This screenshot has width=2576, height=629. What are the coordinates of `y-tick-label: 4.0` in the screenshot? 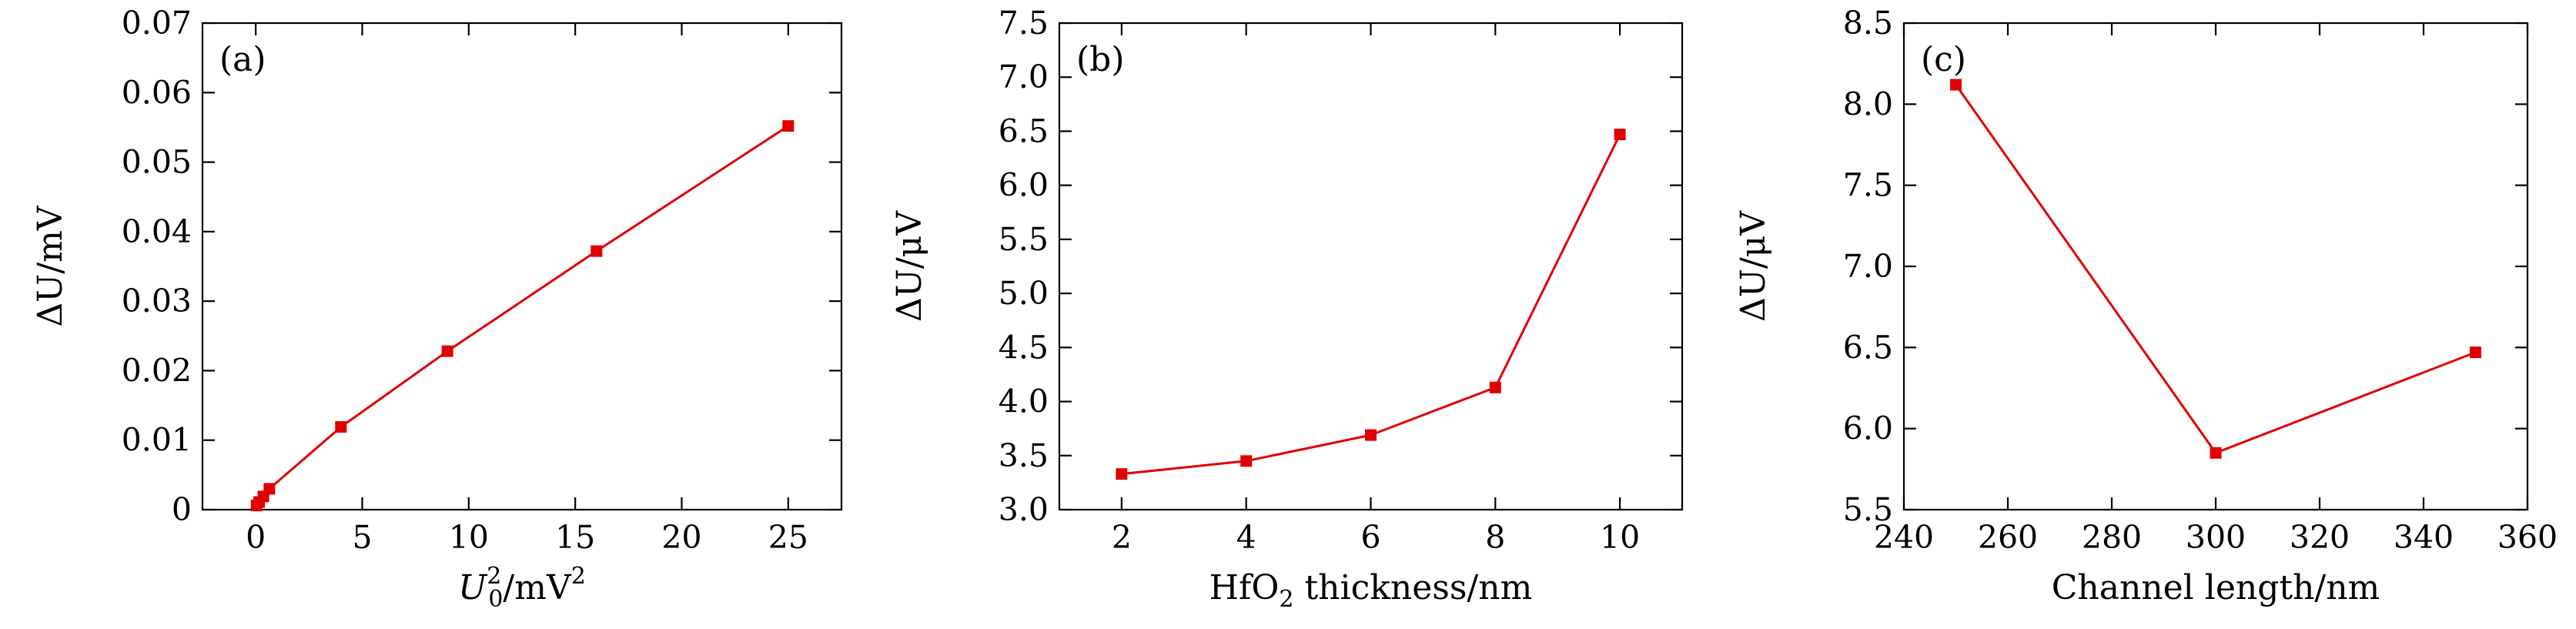 It's located at (1024, 402).